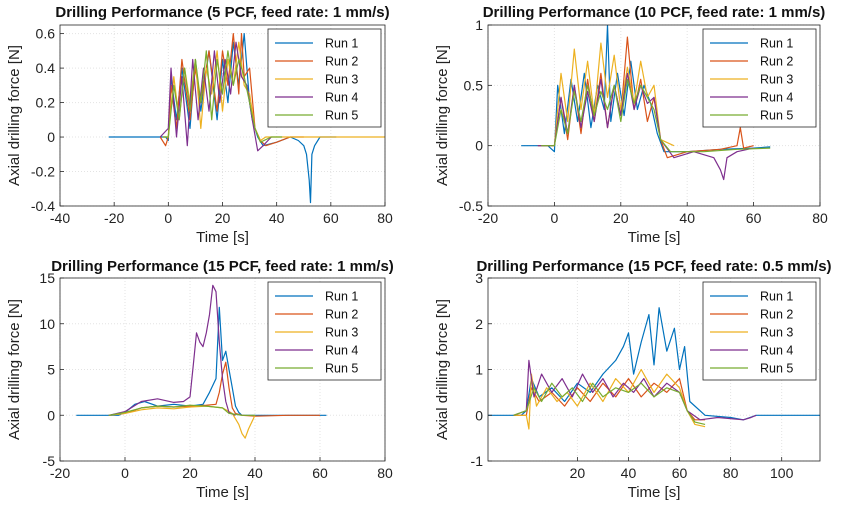 The width and height of the screenshot is (858, 509). What do you see at coordinates (43, 172) in the screenshot?
I see `y-tick-label: -0.2` at bounding box center [43, 172].